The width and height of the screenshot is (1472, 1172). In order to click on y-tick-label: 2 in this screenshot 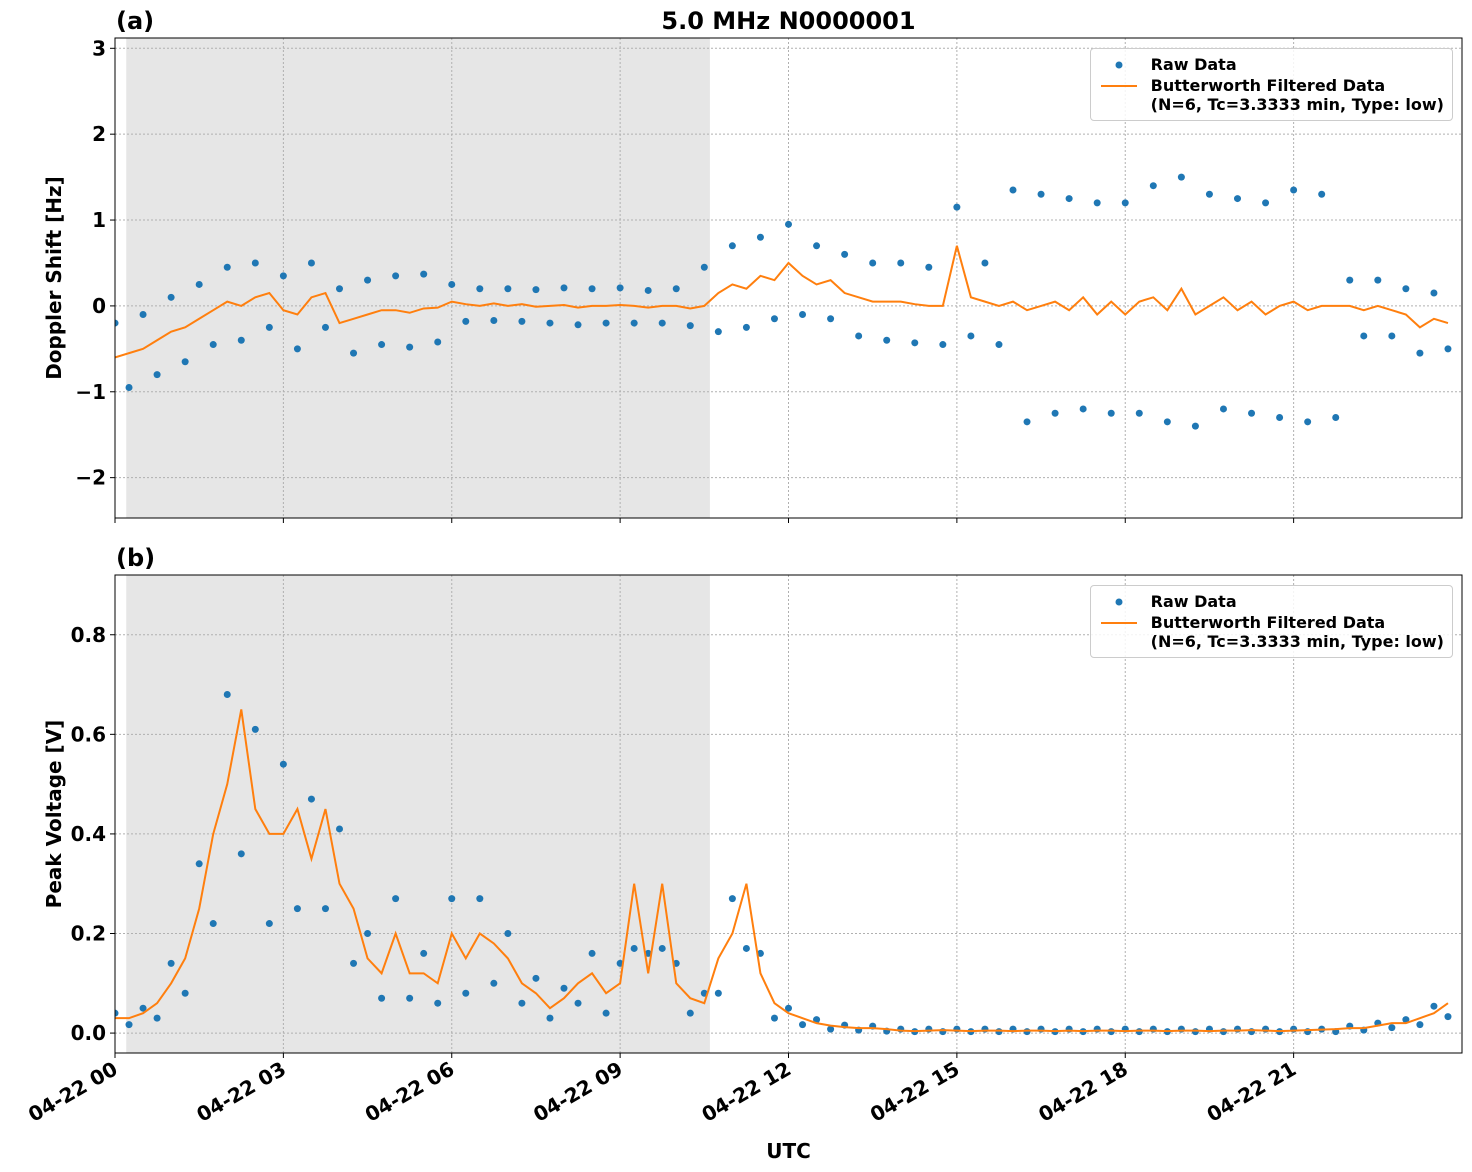, I will do `click(99, 134)`.